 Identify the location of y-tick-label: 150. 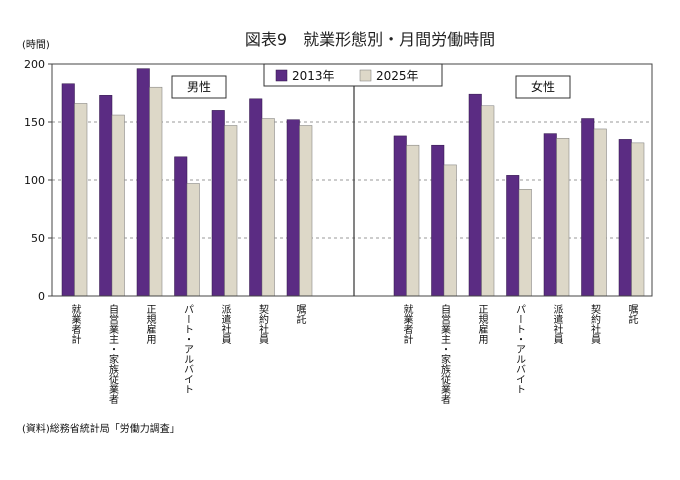
(34, 122).